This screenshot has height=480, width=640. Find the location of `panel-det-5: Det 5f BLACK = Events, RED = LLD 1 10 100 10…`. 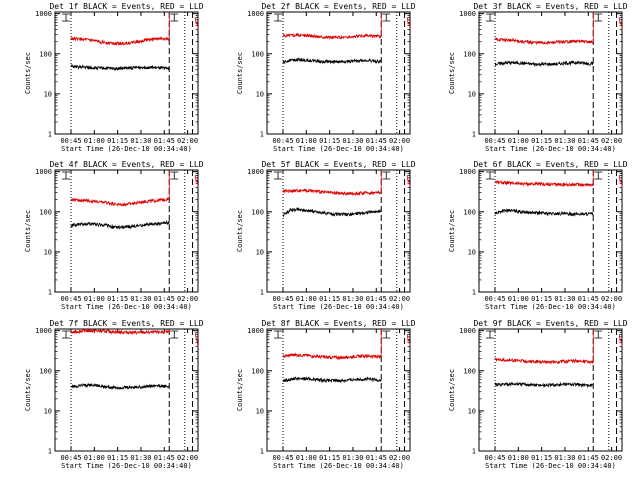

panel-det-5: Det 5f BLACK = Events, RED = LLD 1 10 100 10… is located at coordinates (326, 235).